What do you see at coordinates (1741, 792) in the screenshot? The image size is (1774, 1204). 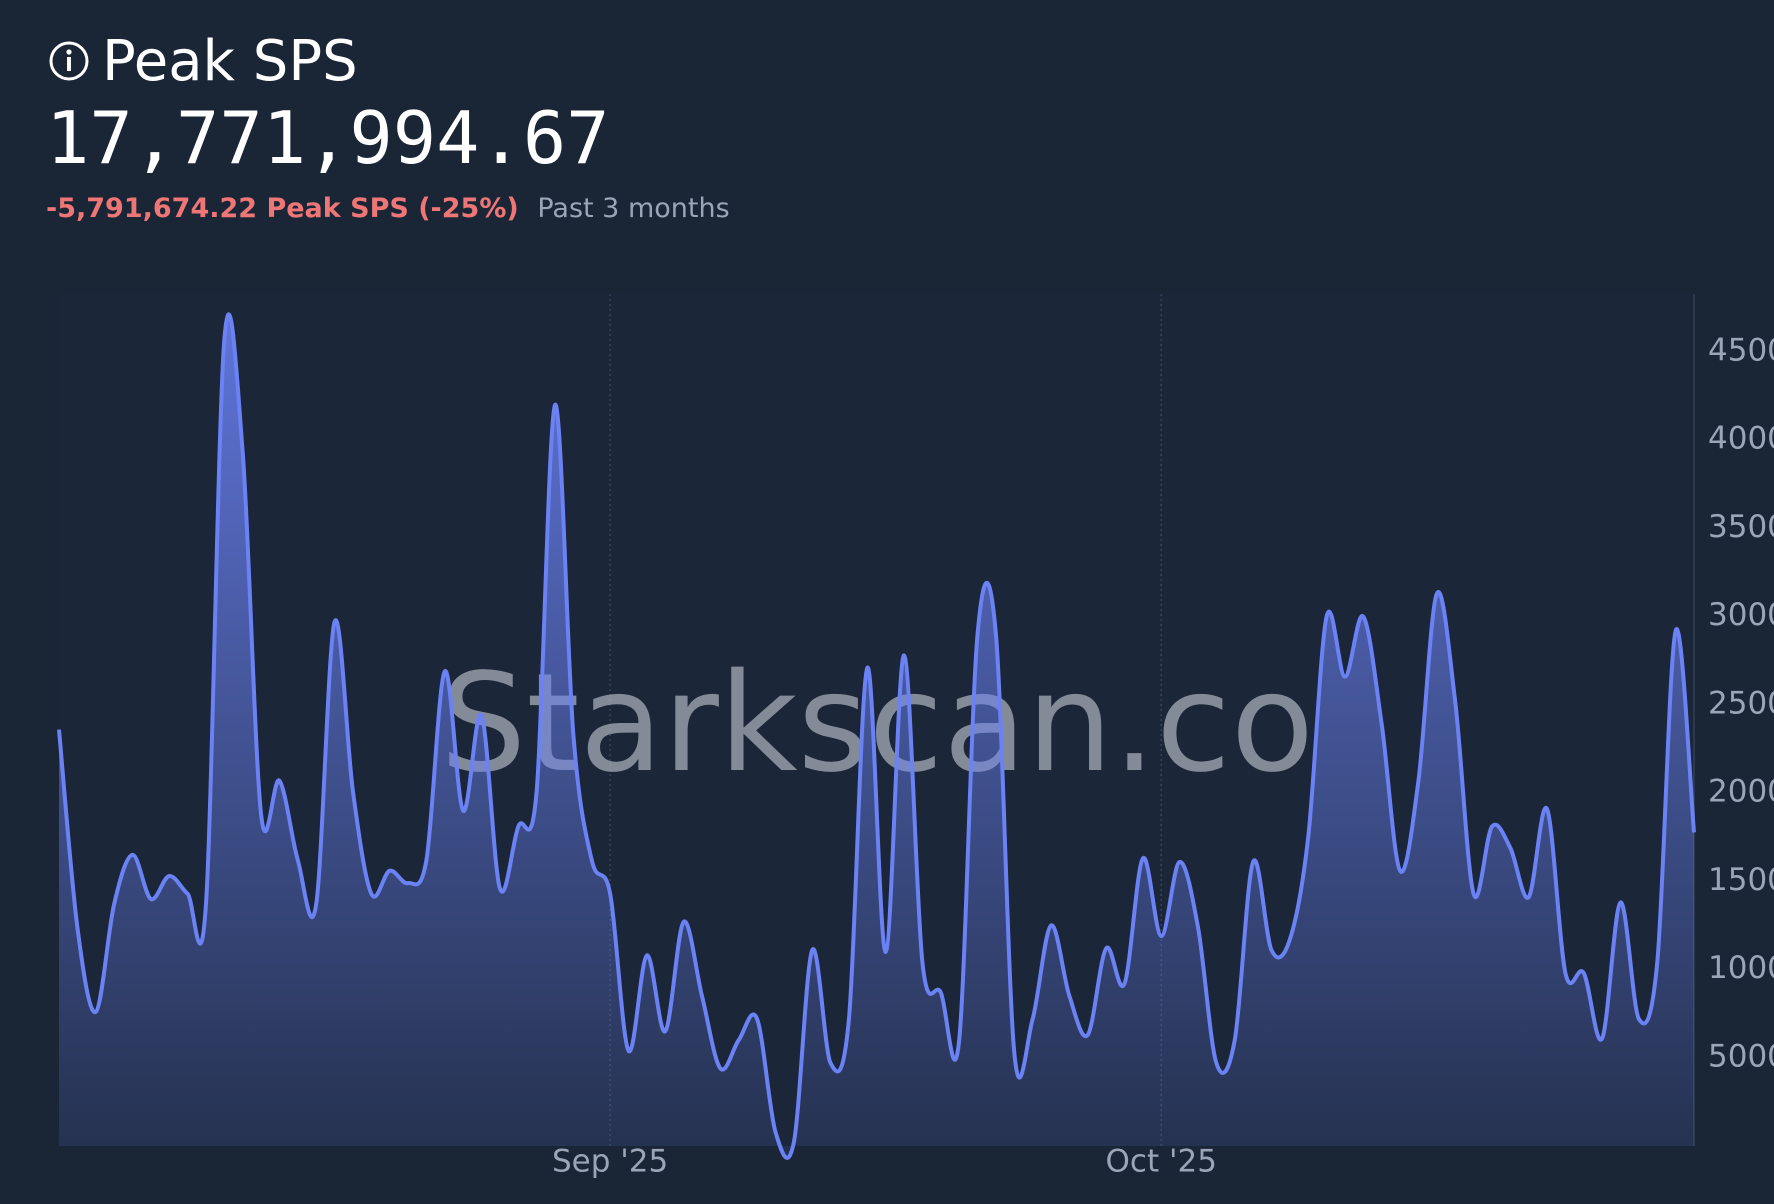 I see `y-tick-label: 20000000` at bounding box center [1741, 792].